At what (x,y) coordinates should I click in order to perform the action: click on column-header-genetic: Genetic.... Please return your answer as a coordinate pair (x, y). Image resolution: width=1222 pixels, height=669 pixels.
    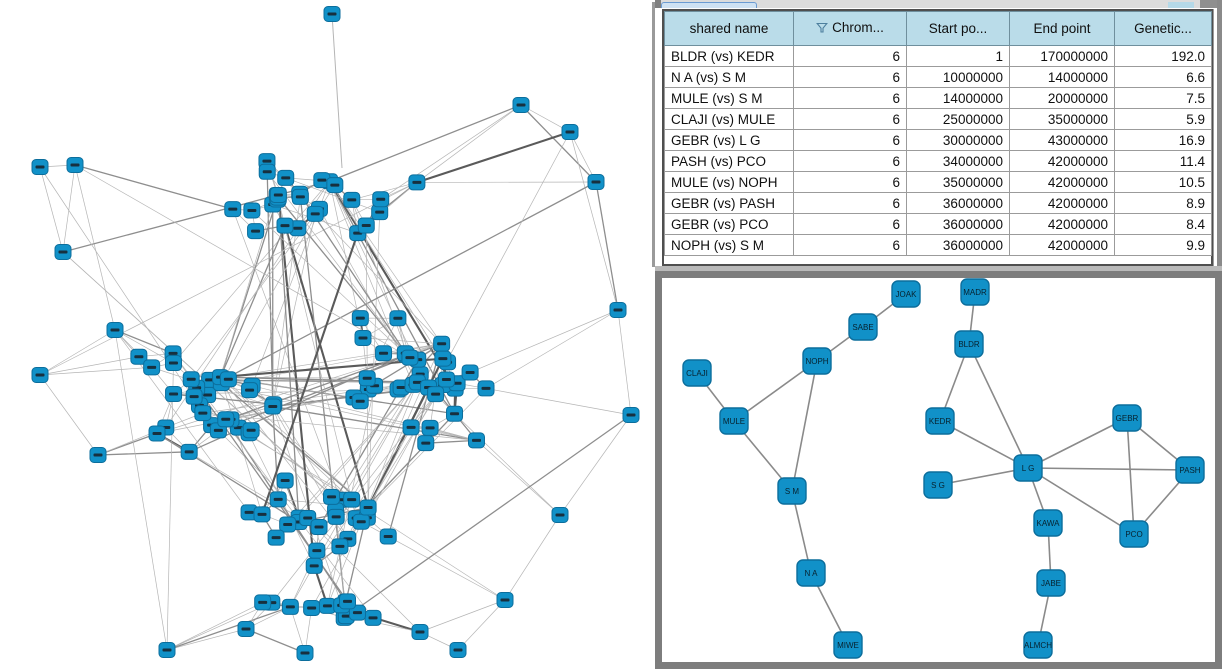
    Looking at the image, I should click on (1163, 28).